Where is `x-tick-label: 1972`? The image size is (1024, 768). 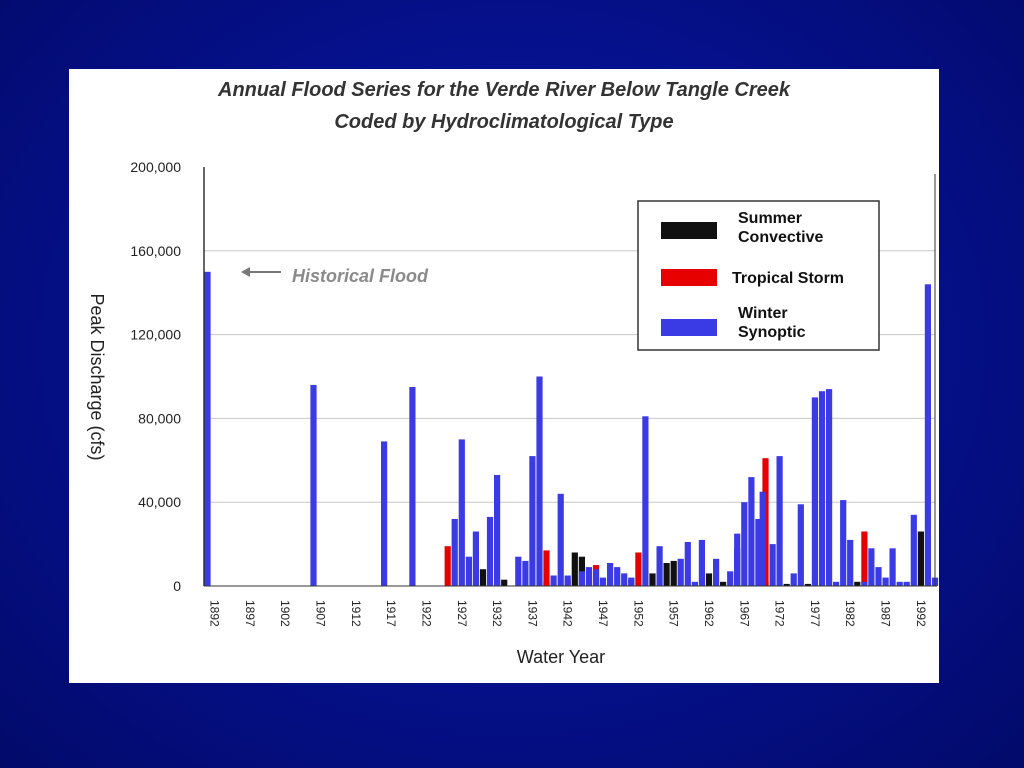
x-tick-label: 1972 is located at coordinates (780, 613).